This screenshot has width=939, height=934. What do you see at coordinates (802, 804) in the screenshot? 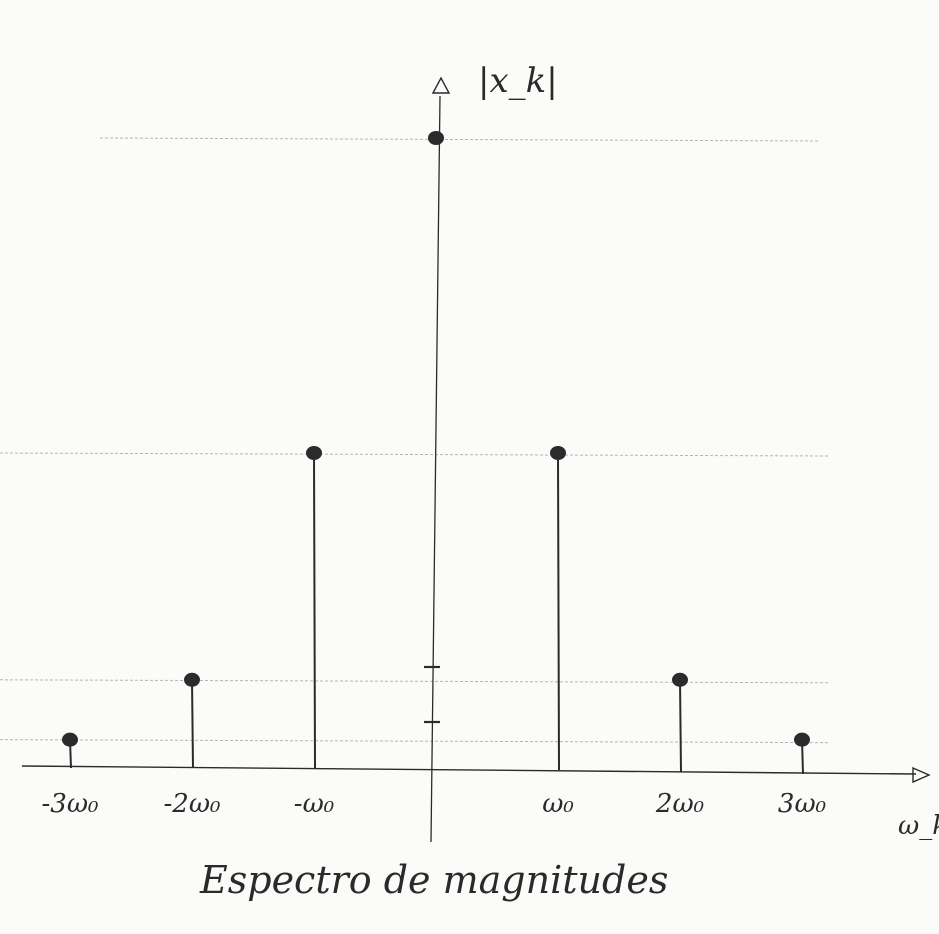
I see `tick-label-5: 3ω₀` at bounding box center [802, 804].